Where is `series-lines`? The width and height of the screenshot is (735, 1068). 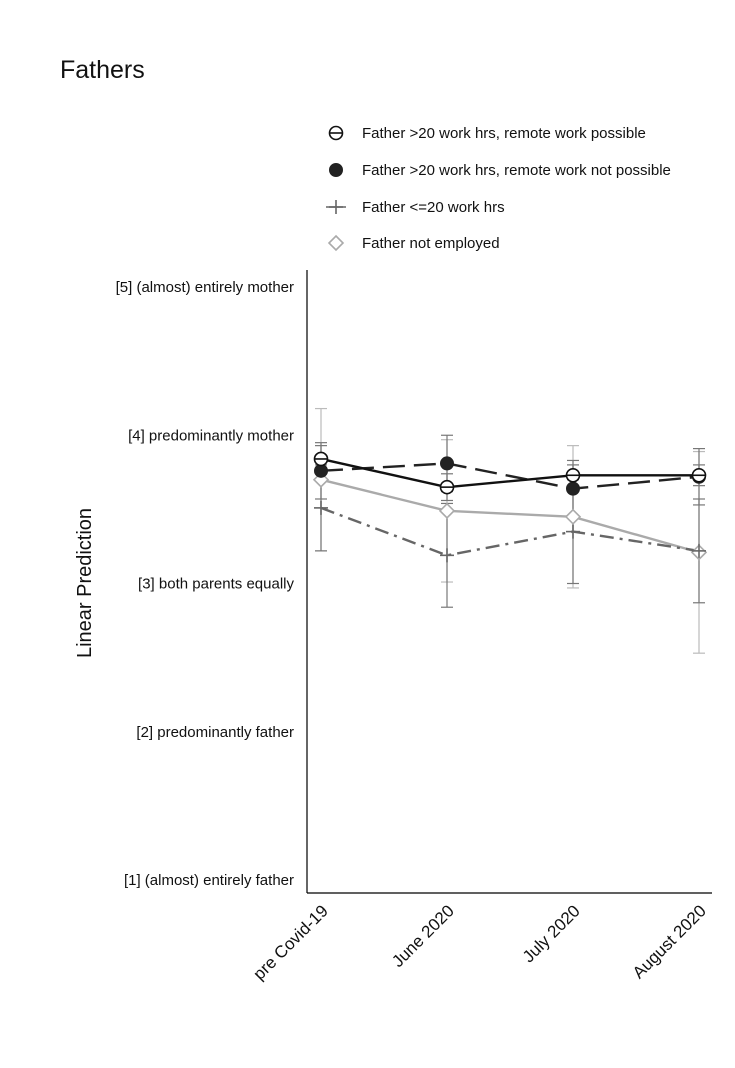 series-lines is located at coordinates (510, 507).